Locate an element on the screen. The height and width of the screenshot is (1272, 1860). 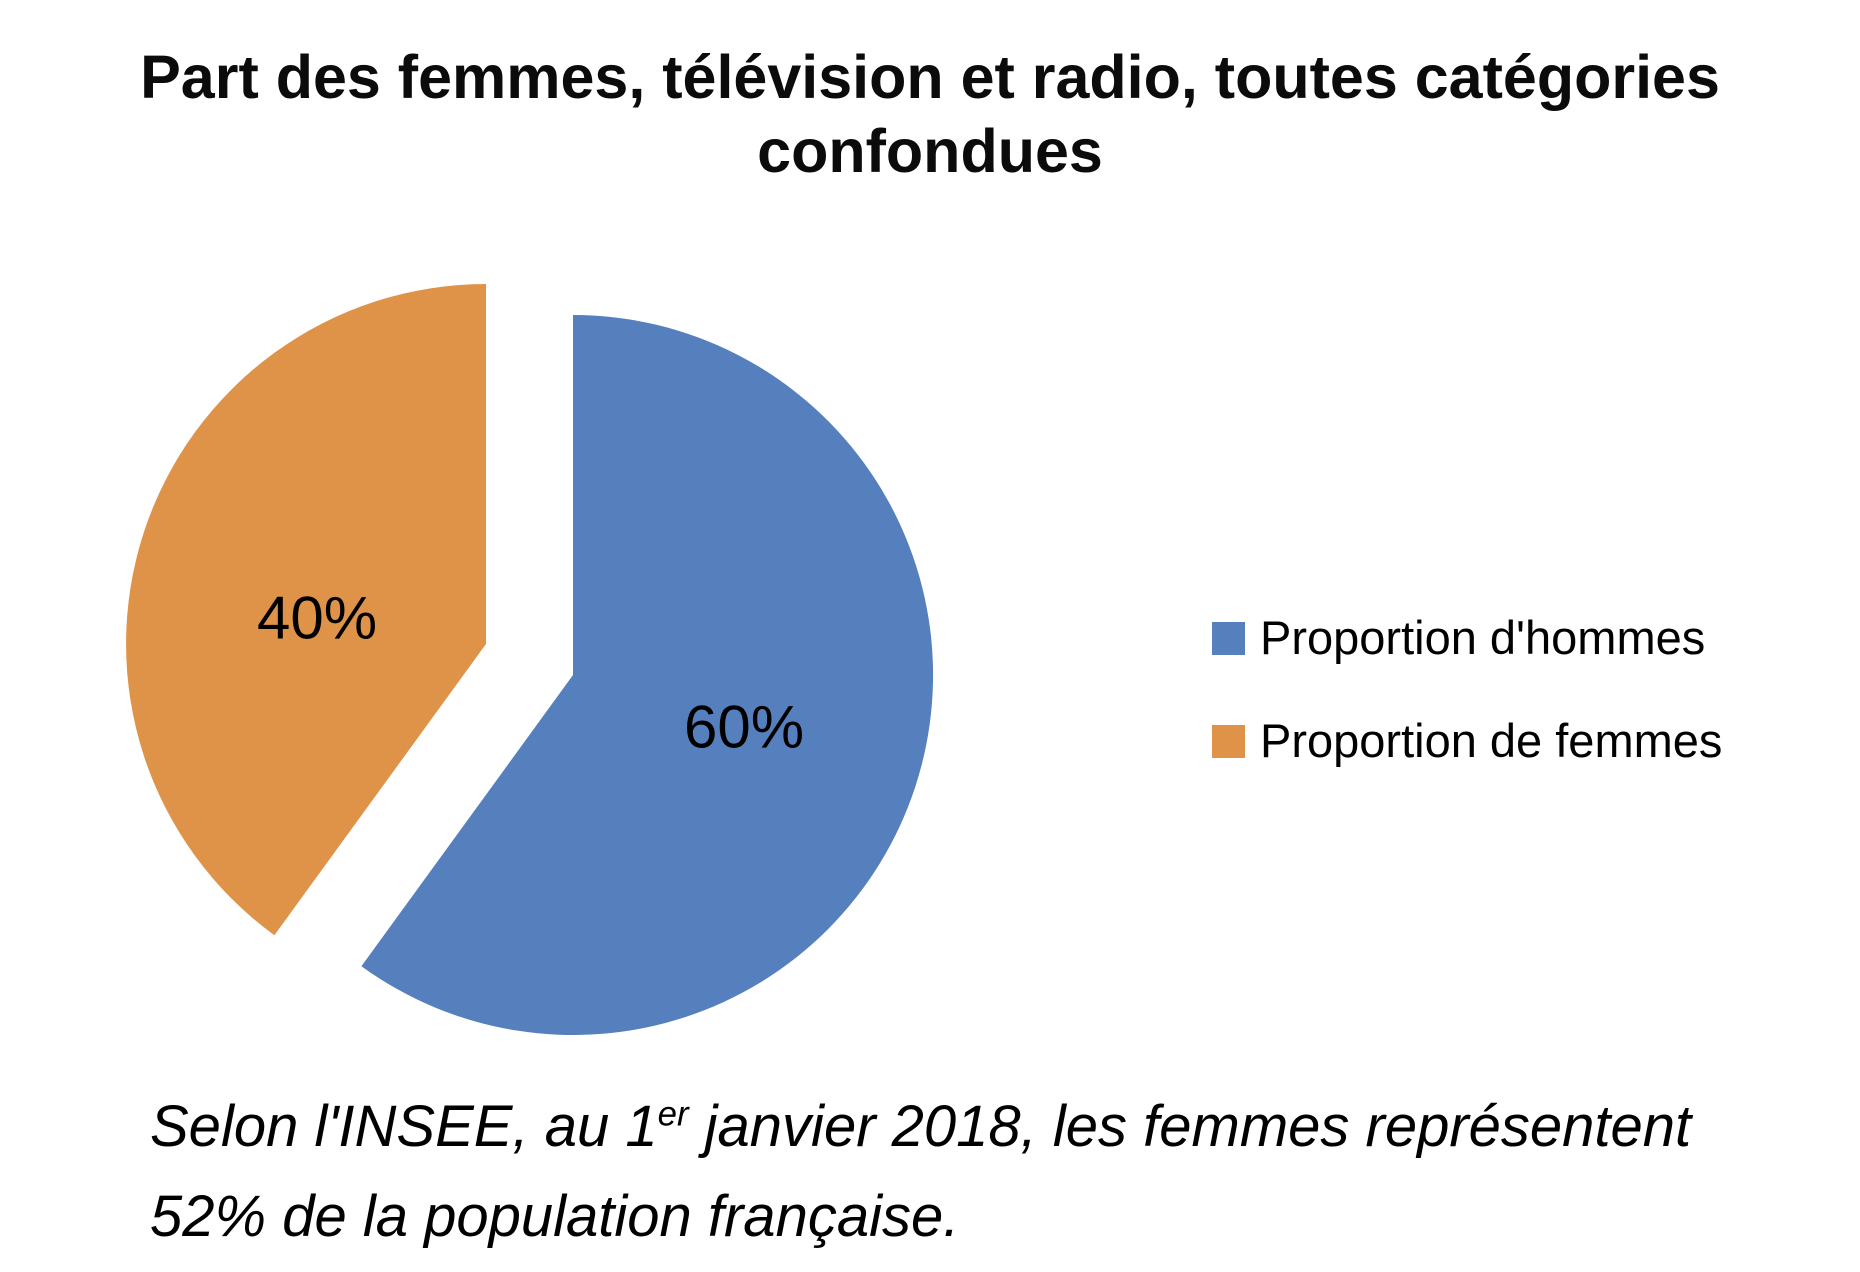
caption-line-2: 52% de la population française. is located at coordinates (555, 1216).